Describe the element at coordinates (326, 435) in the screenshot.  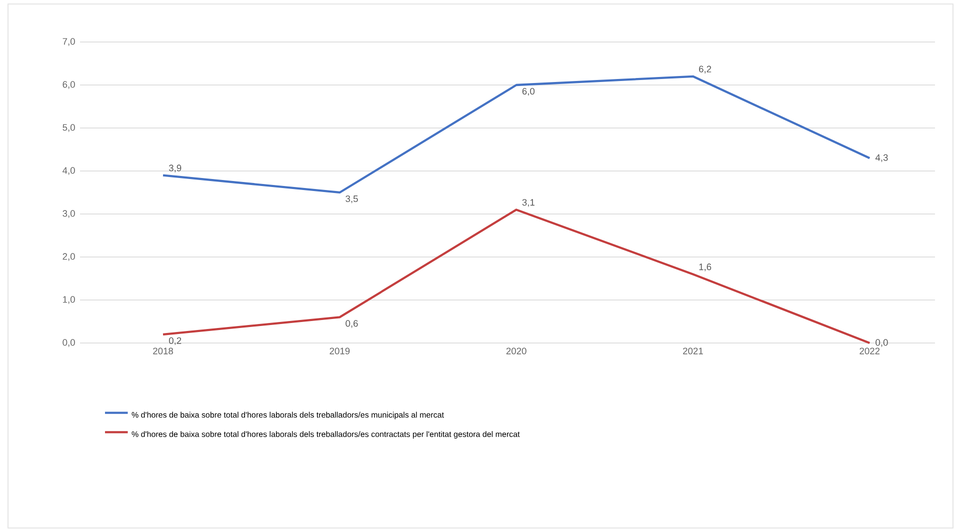
I see `legend-label: % d'hores de baixa sobre total d'hores laborals dels treballadors/es contractats per l'entitat gestora del mercat` at that location.